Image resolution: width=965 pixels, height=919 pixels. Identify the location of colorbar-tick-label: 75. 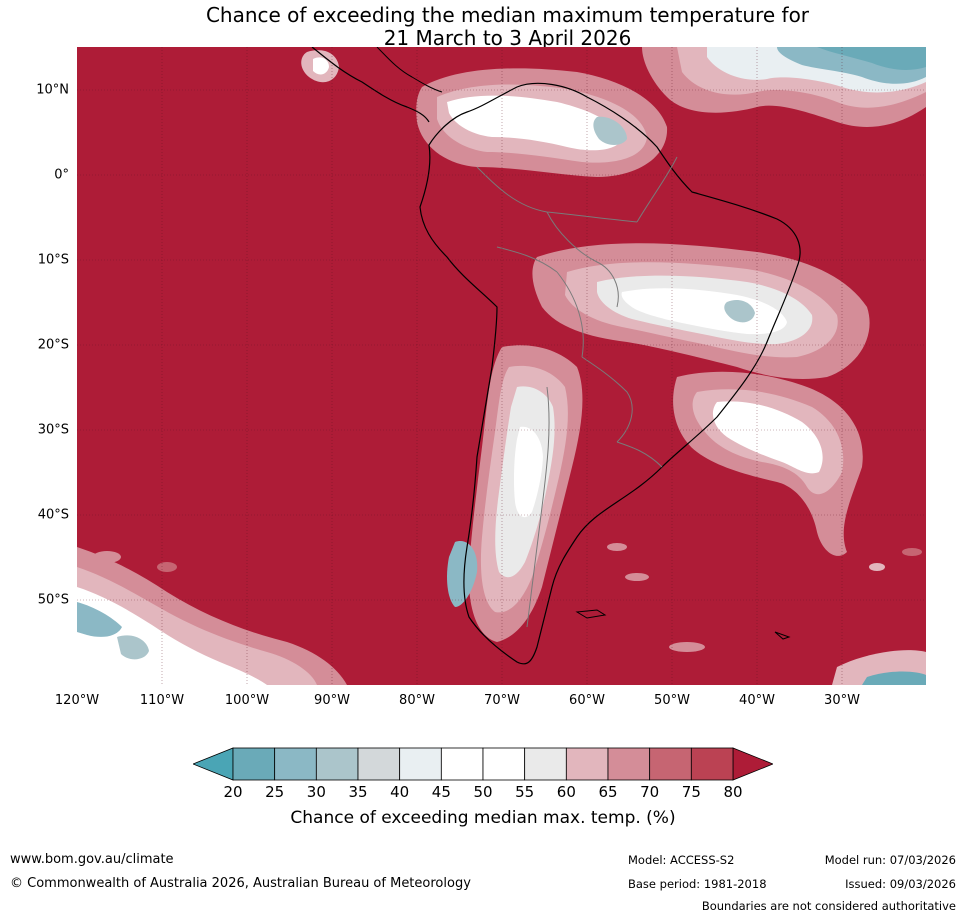
(691, 792).